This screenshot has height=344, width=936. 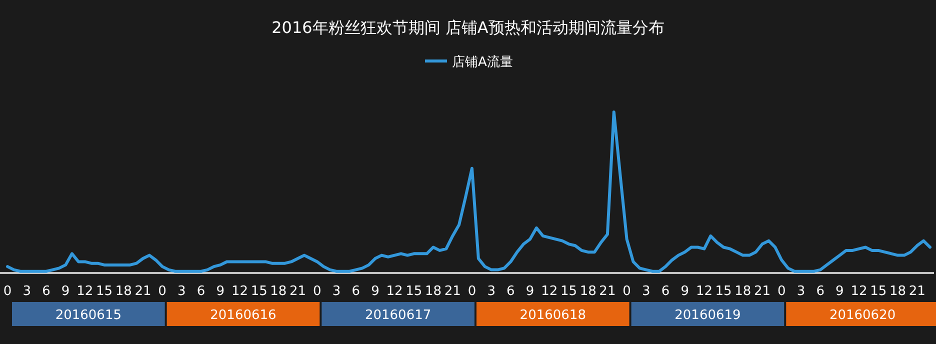 What do you see at coordinates (468, 27) in the screenshot?
I see `chart-title: 2016年粉丝狂欢节期间 店铺A预热和活动期间流量分布` at bounding box center [468, 27].